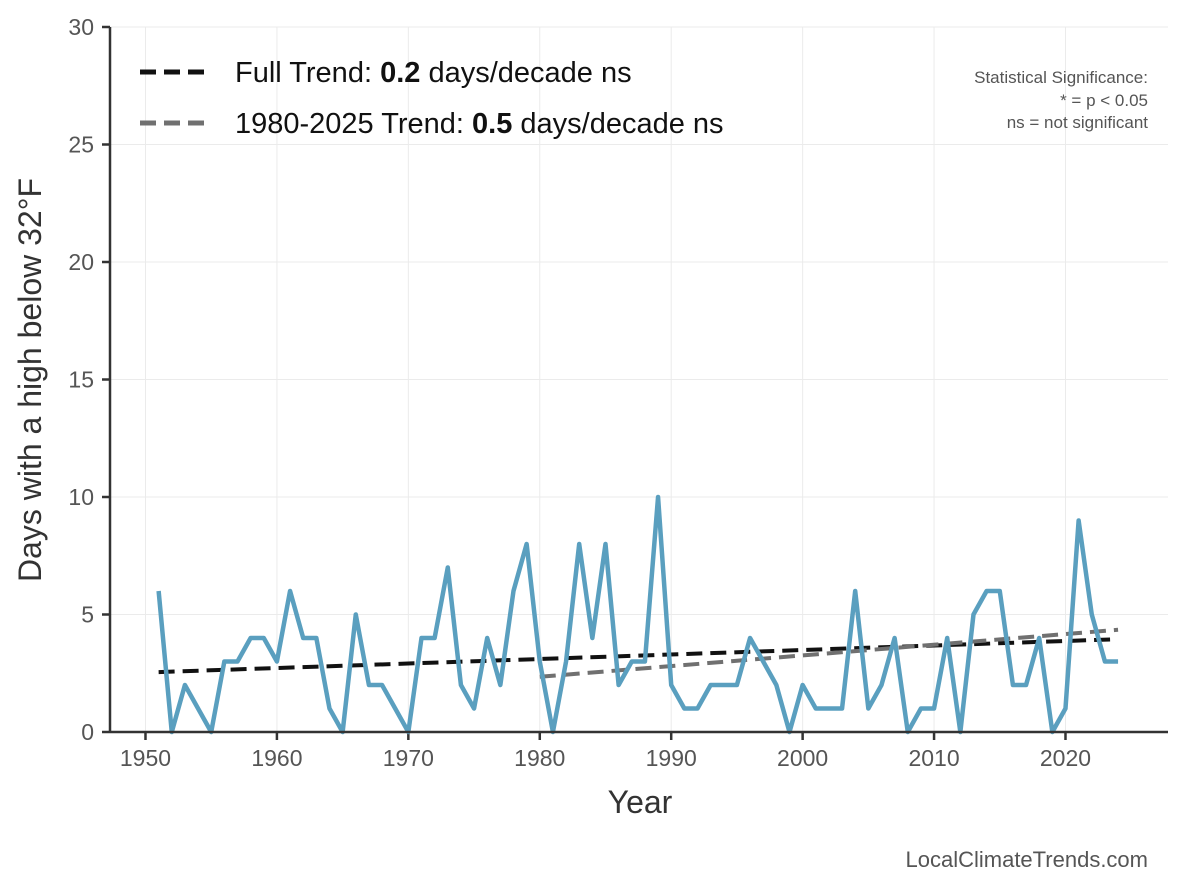 The image size is (1184, 888). Describe the element at coordinates (1061, 77) in the screenshot. I see `significance-title: Statistical Significance:` at that location.